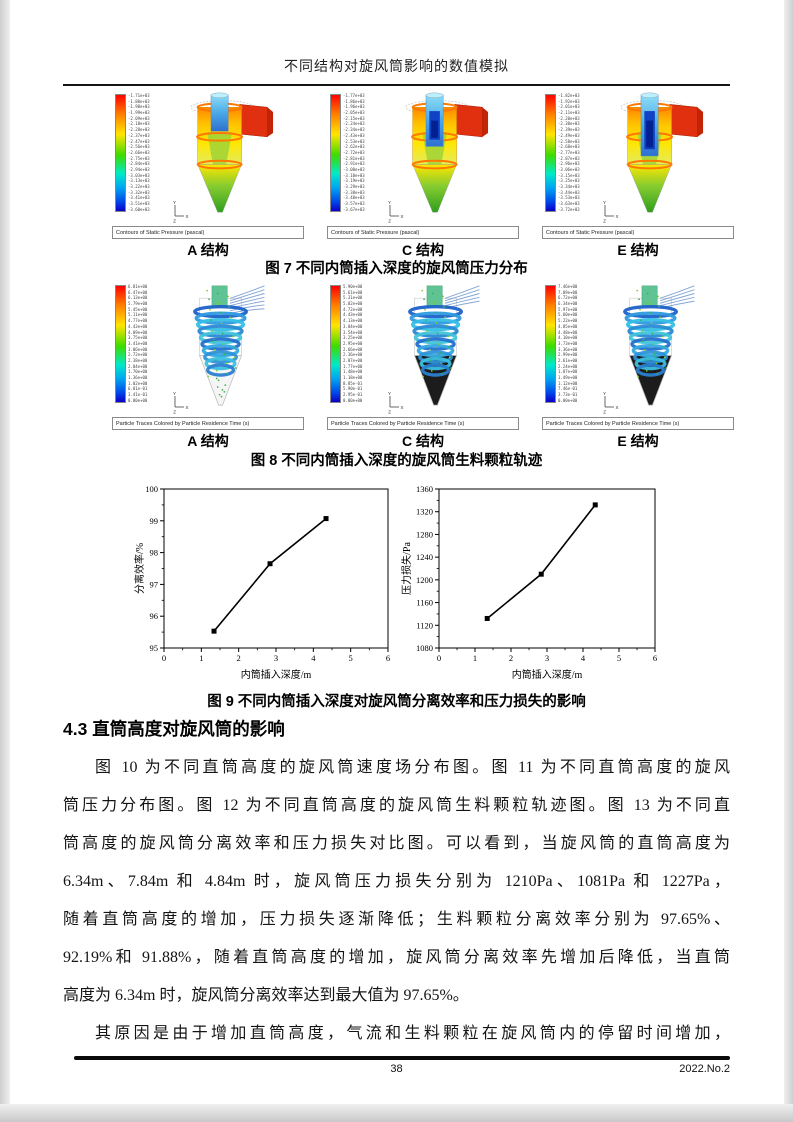  What do you see at coordinates (396, 269) in the screenshot?
I see `figure7-caption: 图 7 不同内筒插入深度的旋风筒压力分布` at bounding box center [396, 269].